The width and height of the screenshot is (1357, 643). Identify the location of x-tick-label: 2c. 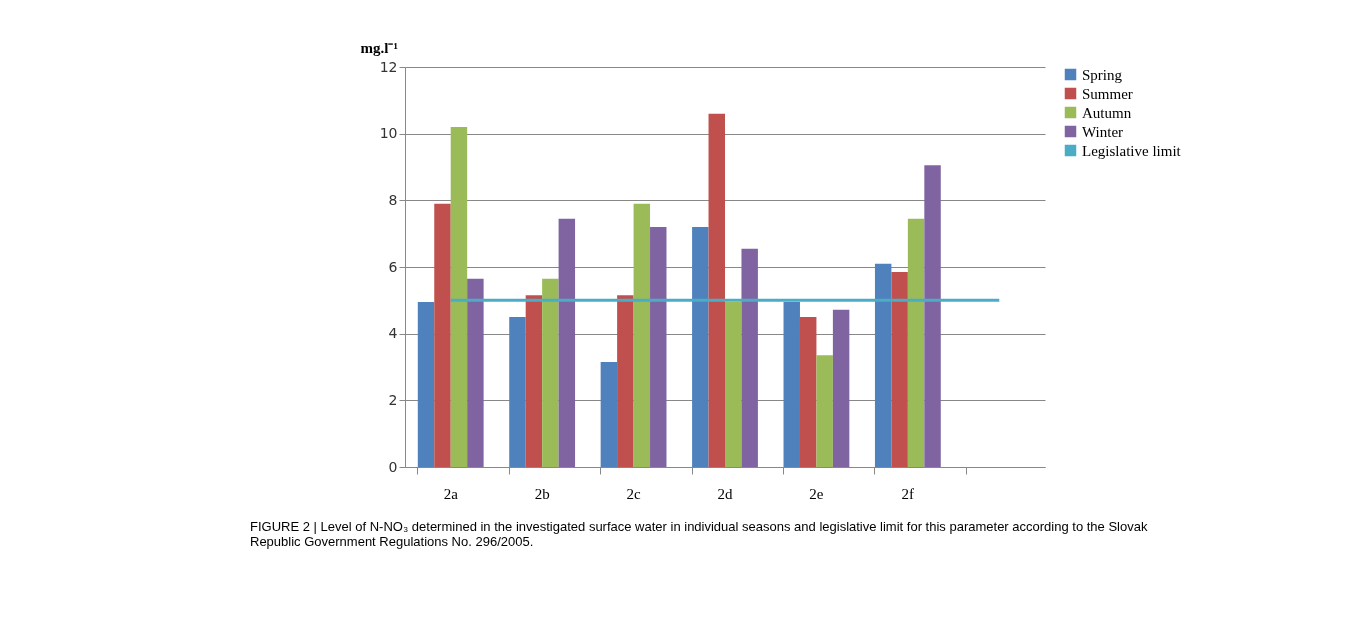
(633, 493).